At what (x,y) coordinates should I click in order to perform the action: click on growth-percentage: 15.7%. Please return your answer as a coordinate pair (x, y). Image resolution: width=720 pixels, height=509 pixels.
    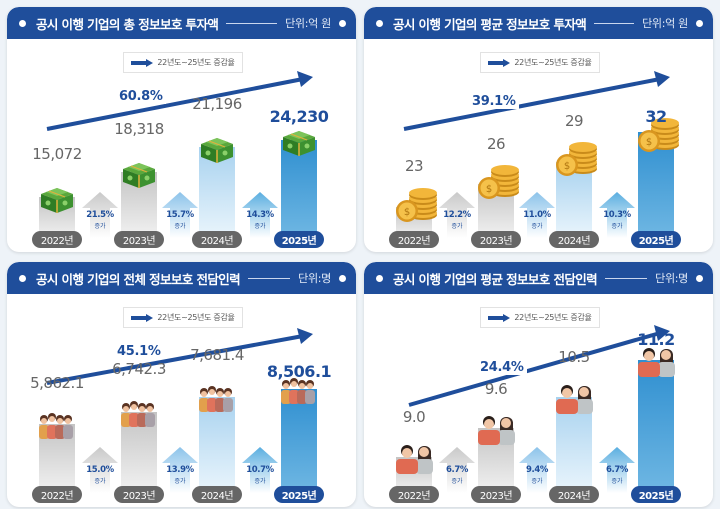
    Looking at the image, I should click on (180, 215).